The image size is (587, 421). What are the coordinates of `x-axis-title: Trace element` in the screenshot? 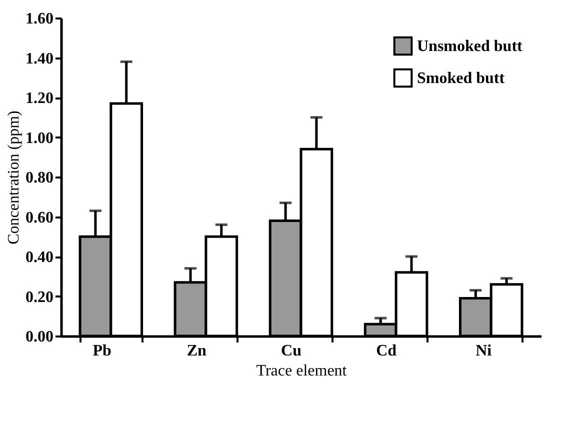 It's located at (302, 371).